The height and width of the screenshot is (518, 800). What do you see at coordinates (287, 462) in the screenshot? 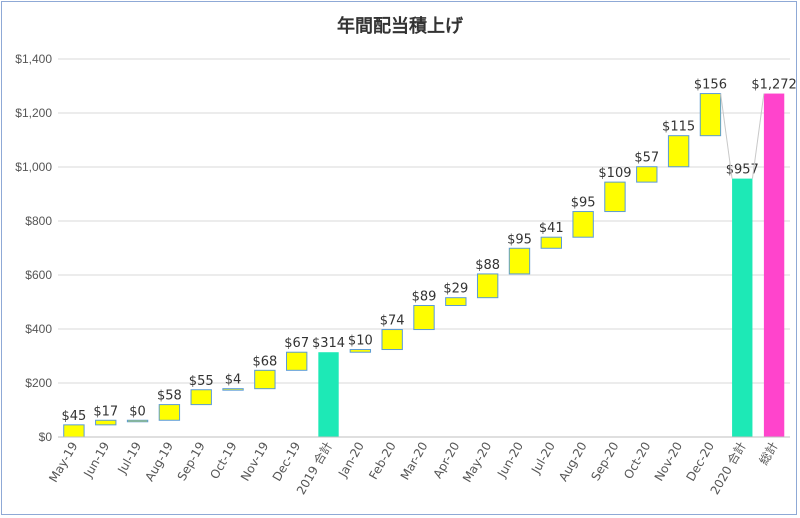
I see `x-tick-label: Dec-19` at bounding box center [287, 462].